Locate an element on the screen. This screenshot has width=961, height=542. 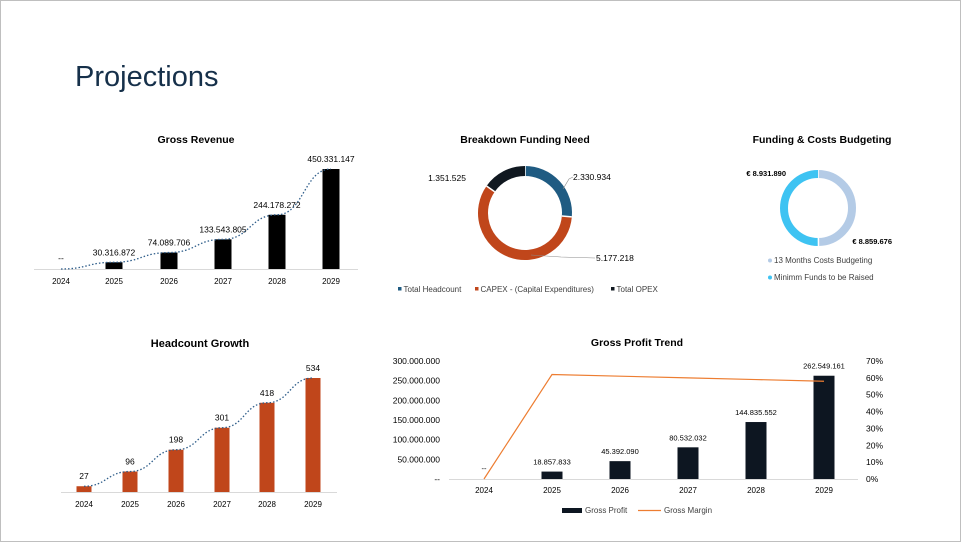
funding-need-data-label: 1.351.525 is located at coordinates (447, 178).